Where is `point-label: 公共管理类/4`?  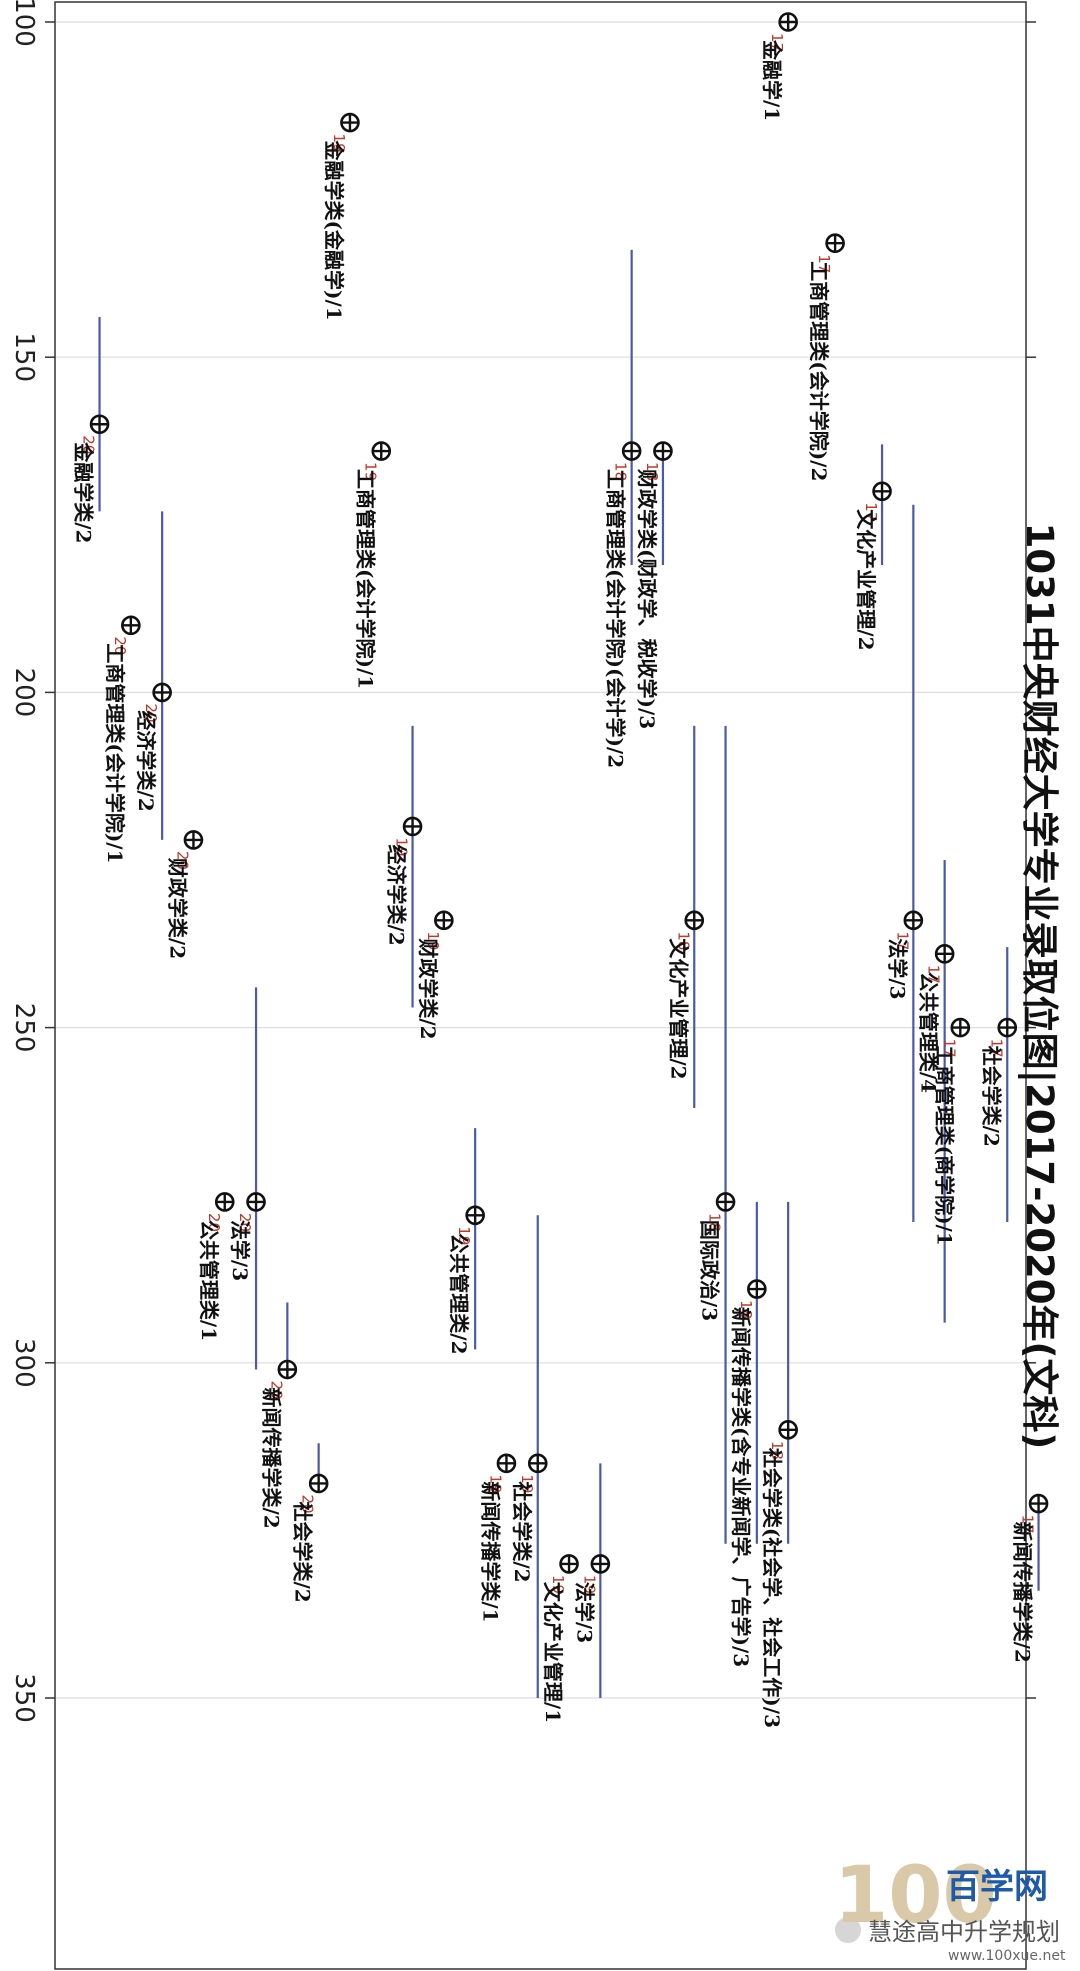 point-label: 公共管理类/4 is located at coordinates (929, 1032).